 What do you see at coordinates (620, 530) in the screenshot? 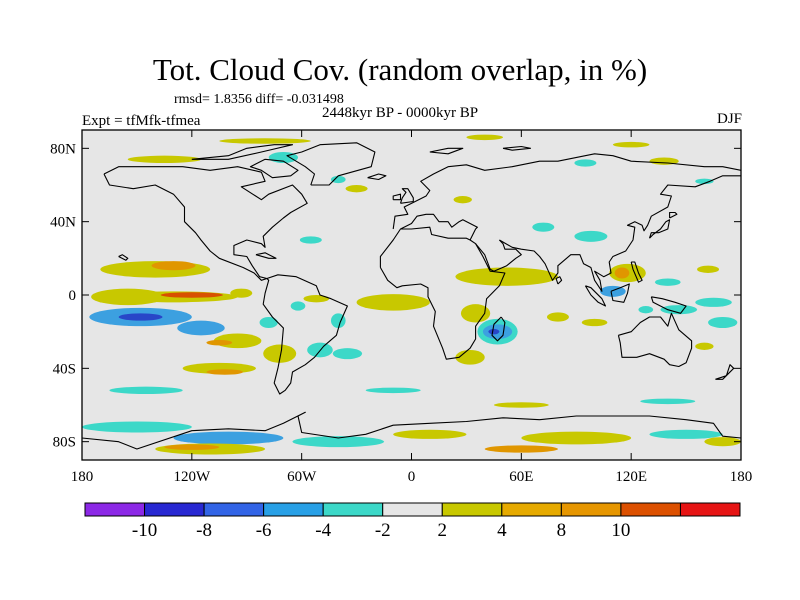
I see `colorbar-label: 10` at bounding box center [620, 530].